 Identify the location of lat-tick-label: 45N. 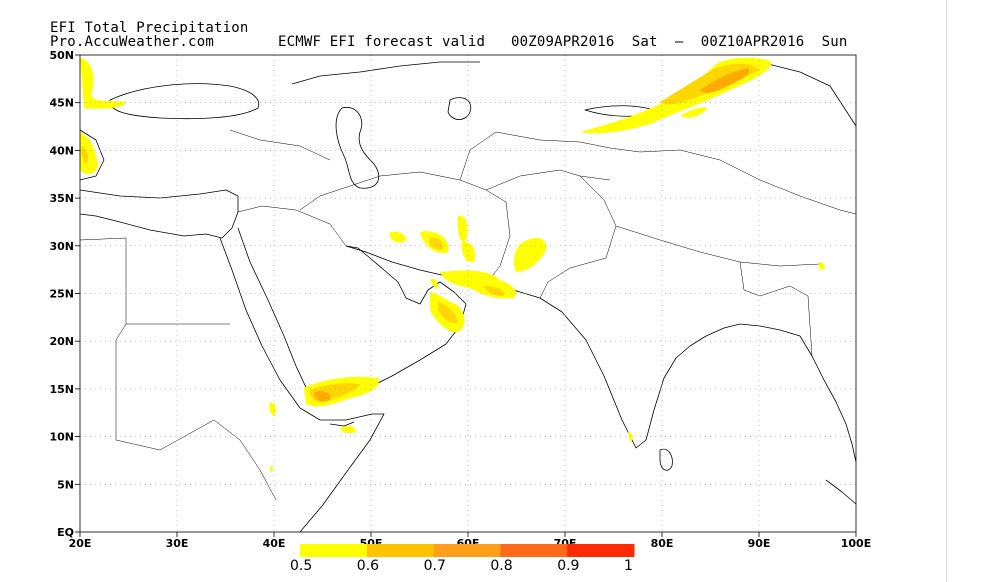
(61, 103).